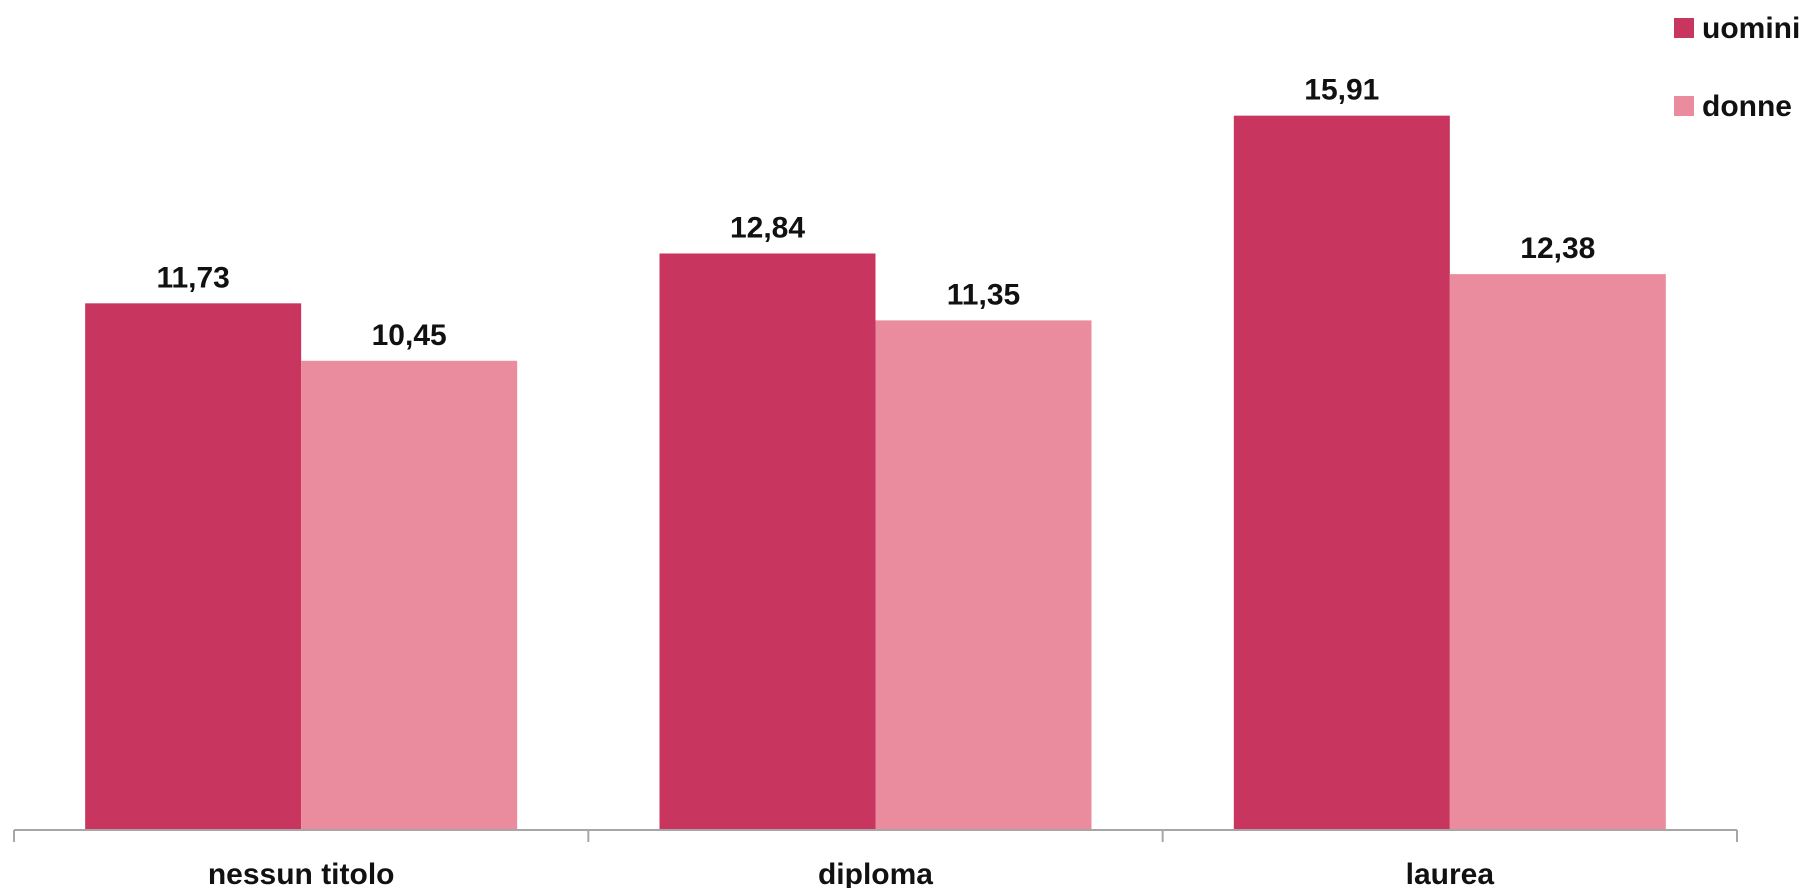 The height and width of the screenshot is (888, 1811). What do you see at coordinates (192, 277) in the screenshot?
I see `value-label-uomini-0: 11,73` at bounding box center [192, 277].